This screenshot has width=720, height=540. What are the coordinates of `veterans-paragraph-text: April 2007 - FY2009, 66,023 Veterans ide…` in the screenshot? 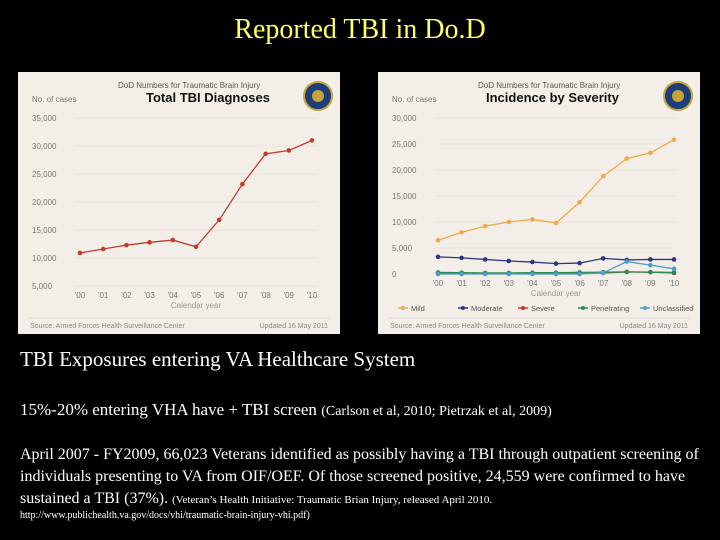 It's located at (359, 476).